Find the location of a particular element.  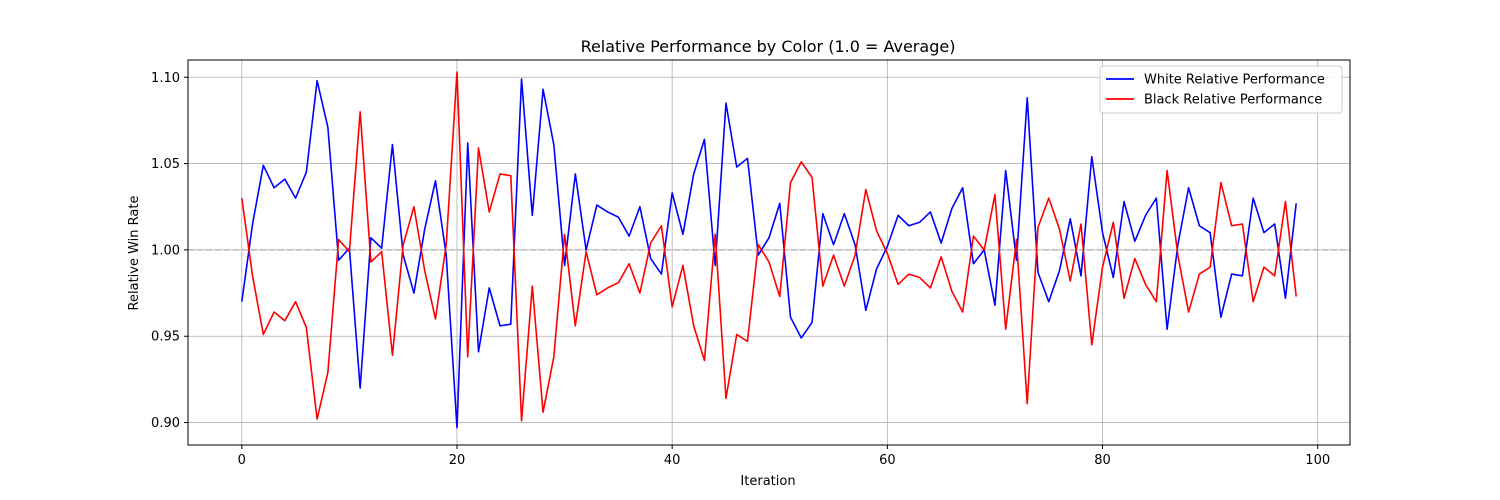

x-tick-label: 40 is located at coordinates (672, 460).